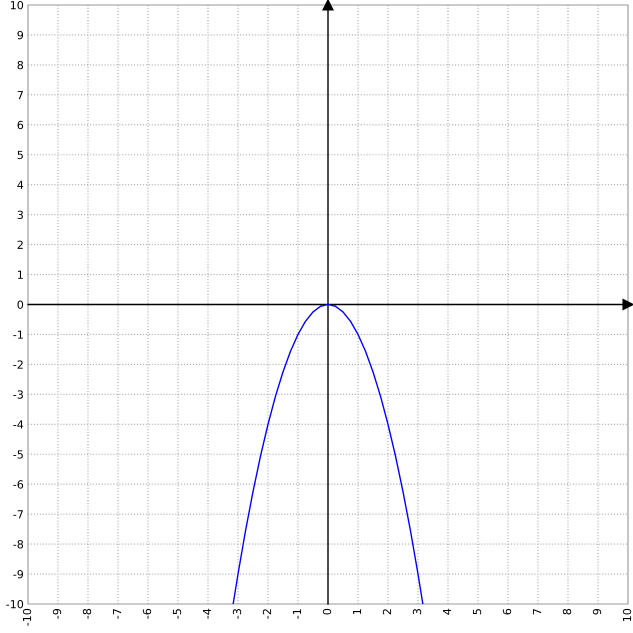 The image size is (633, 633). Describe the element at coordinates (567, 611) in the screenshot. I see `x-tick-label: 8` at that location.